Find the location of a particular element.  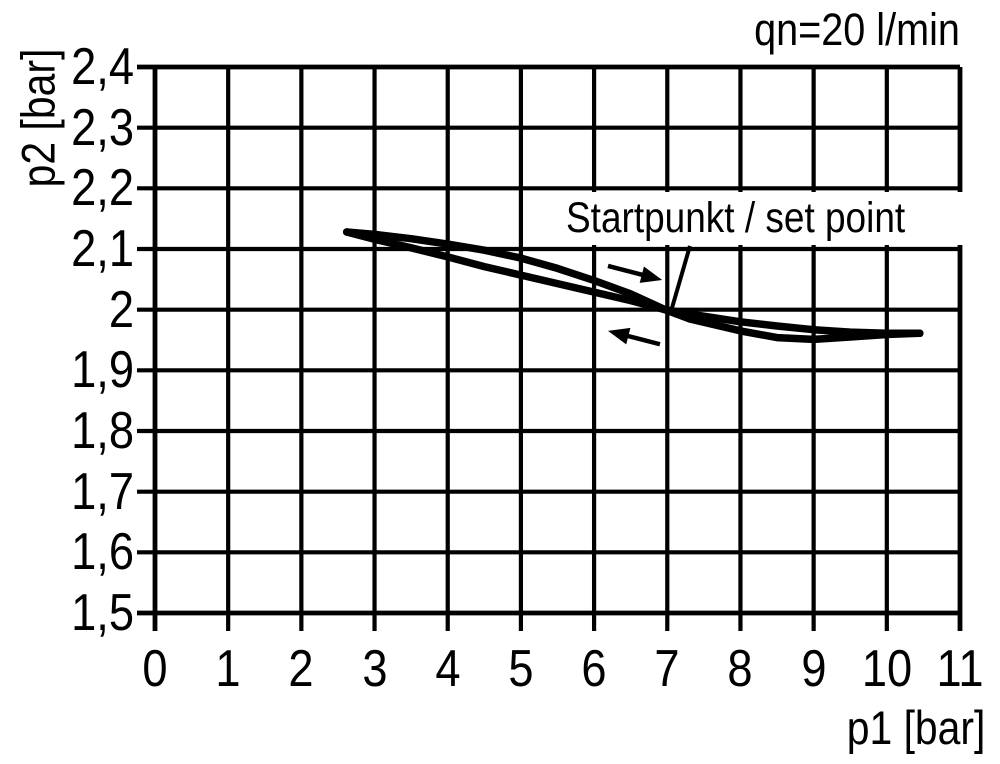

x-axis-title: p1 [bar] is located at coordinates (915, 727).